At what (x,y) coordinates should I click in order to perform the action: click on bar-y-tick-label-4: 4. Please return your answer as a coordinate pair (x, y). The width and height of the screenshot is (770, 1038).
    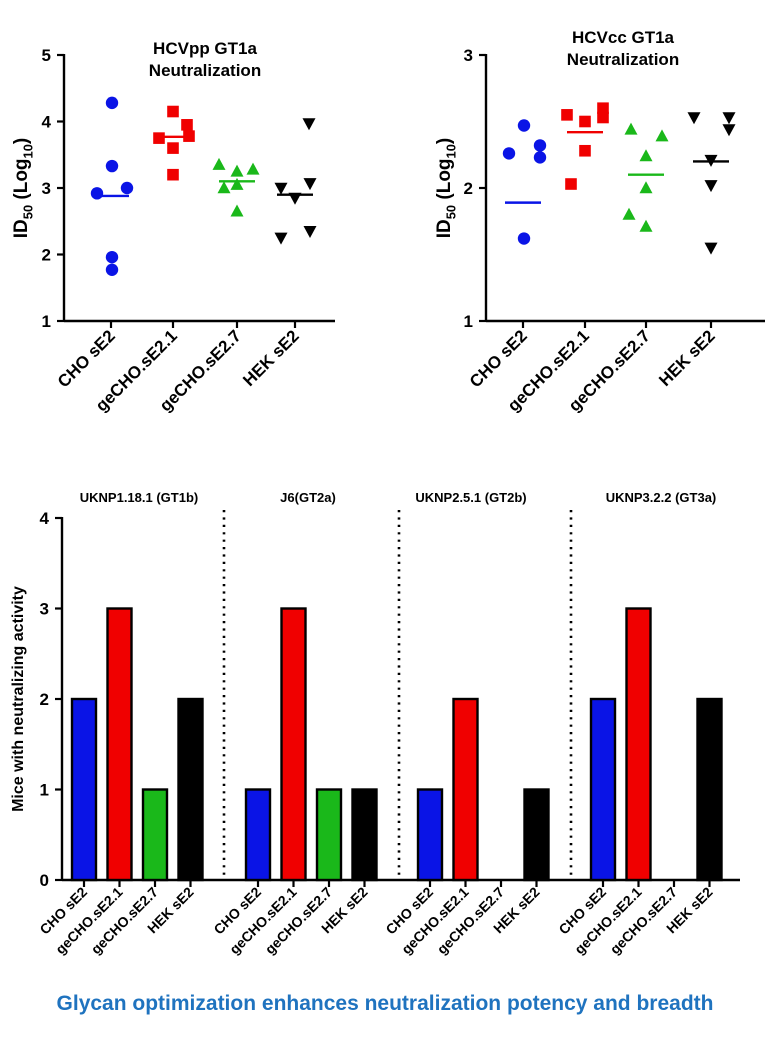
    Looking at the image, I should click on (45, 518).